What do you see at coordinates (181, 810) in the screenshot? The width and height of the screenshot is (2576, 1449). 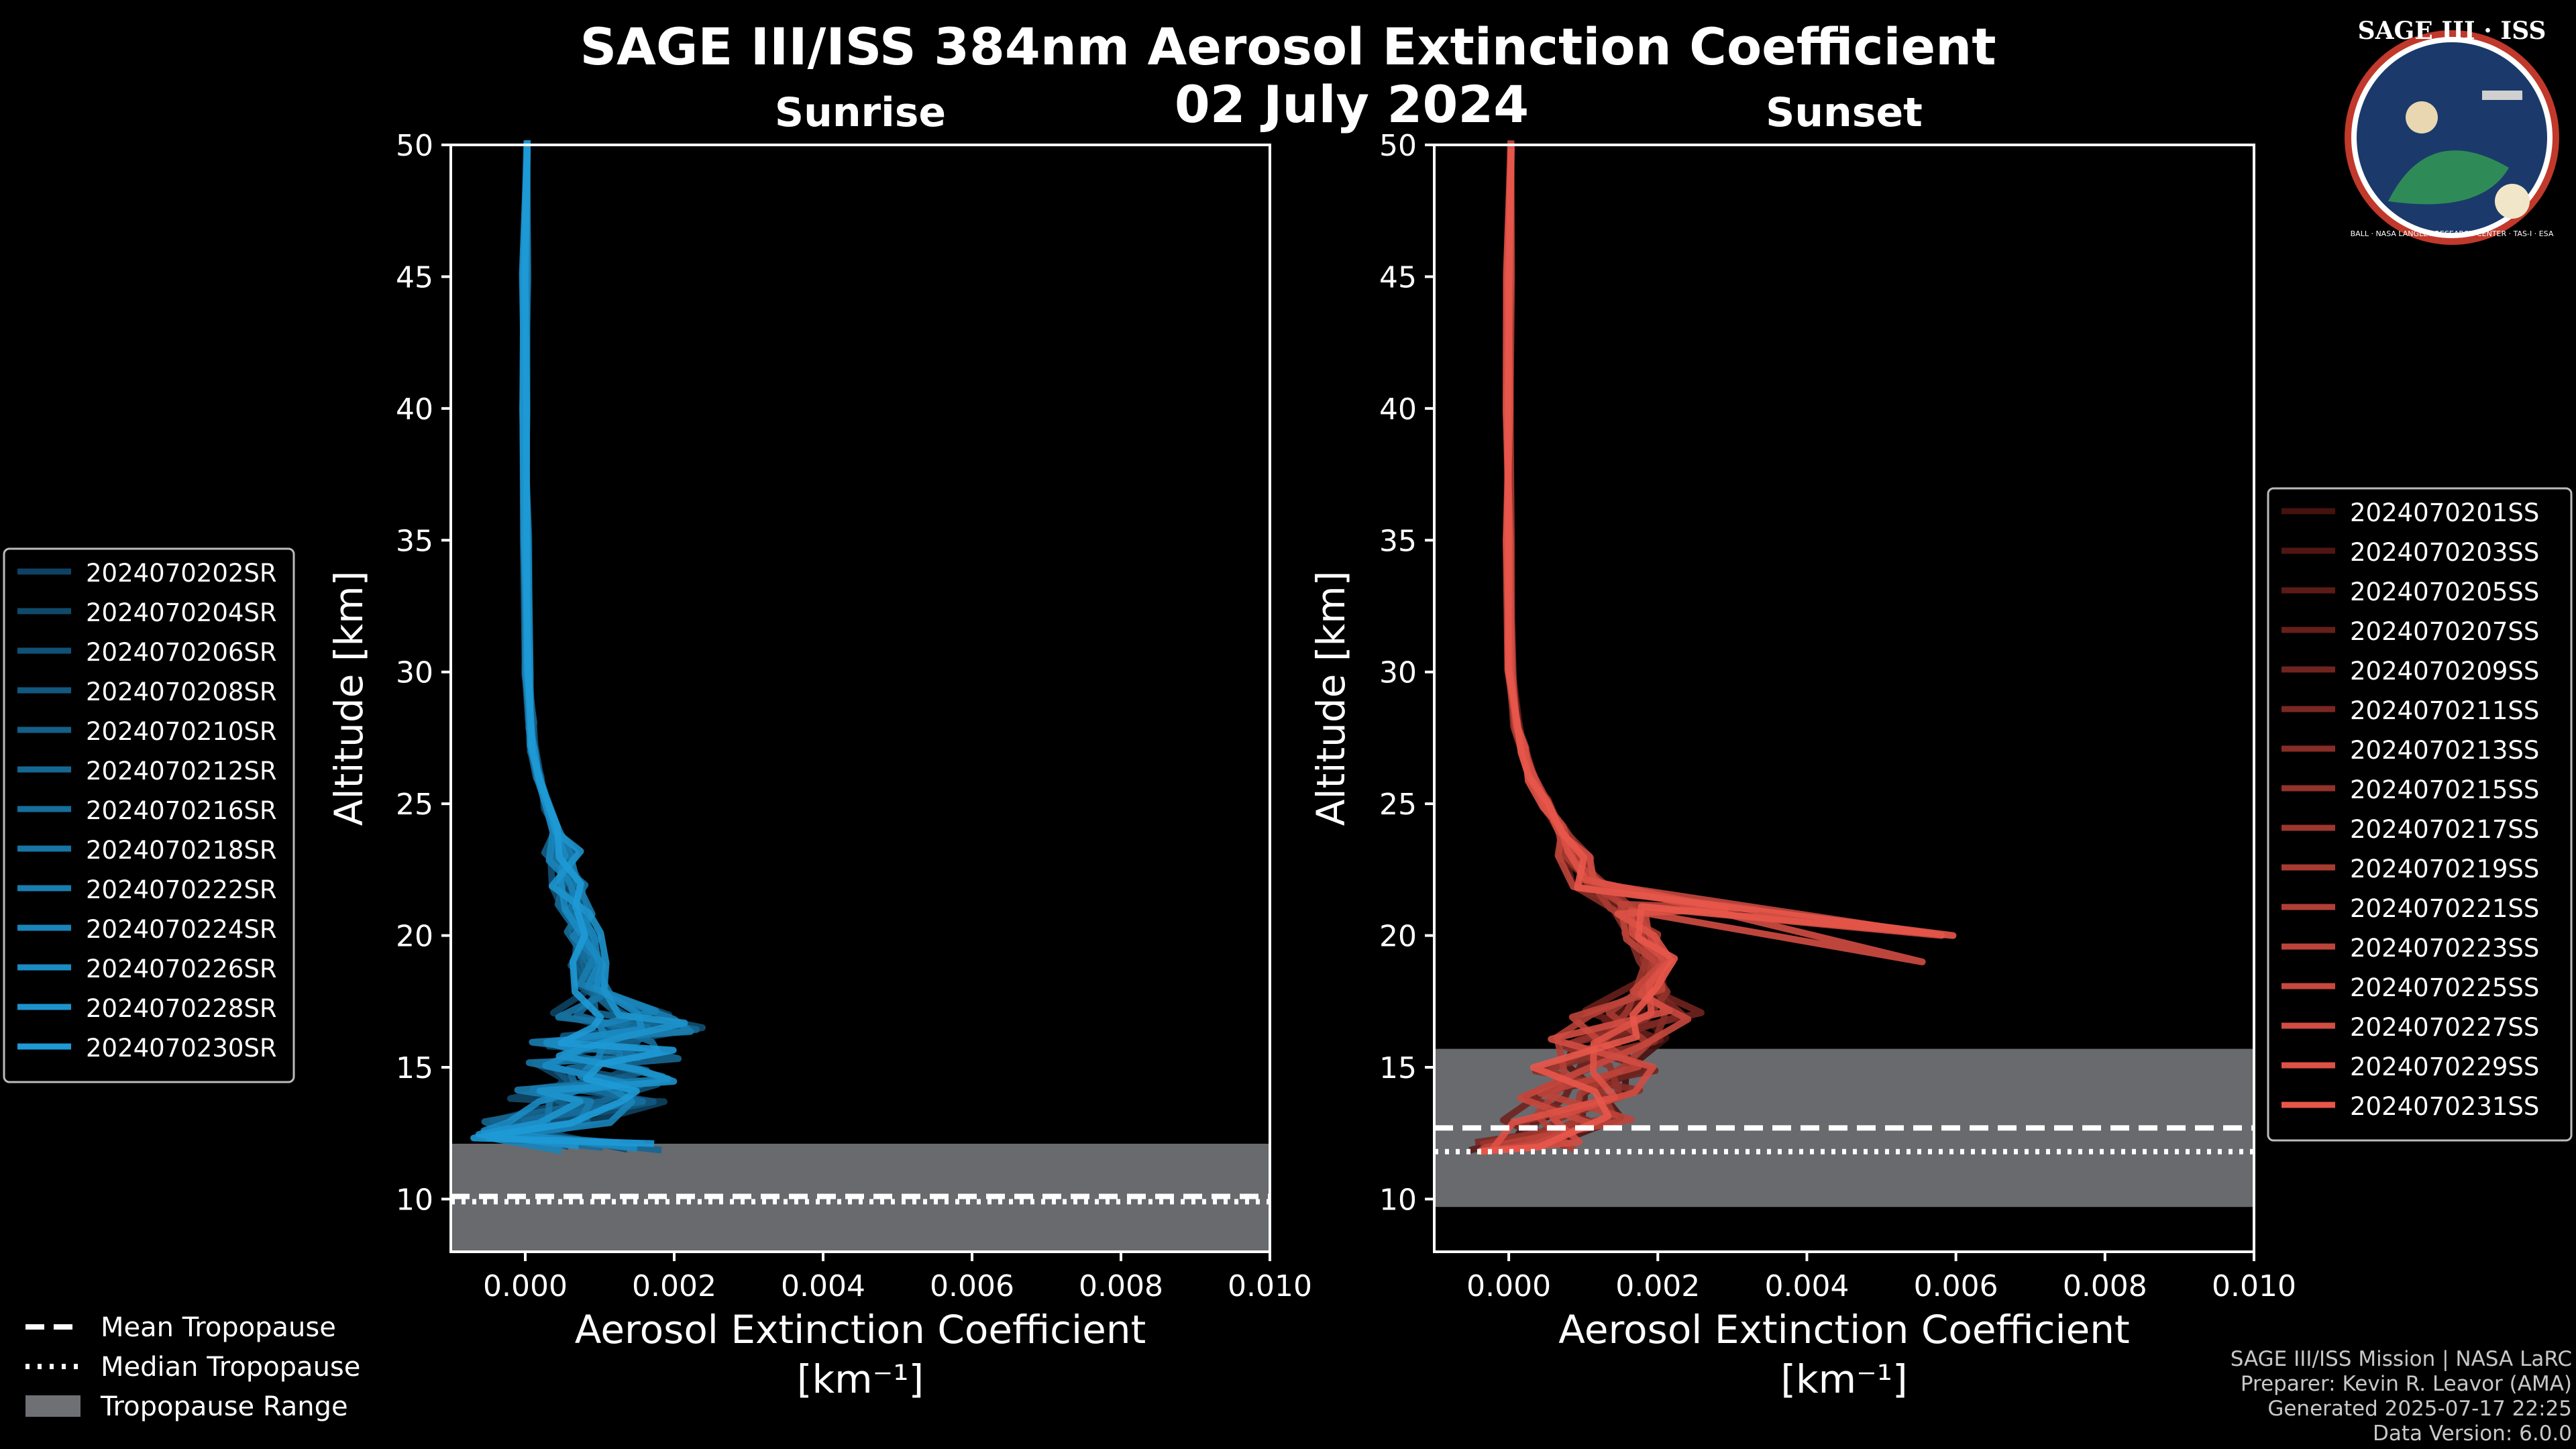 I see `legend-entry: 2024070216SR` at bounding box center [181, 810].